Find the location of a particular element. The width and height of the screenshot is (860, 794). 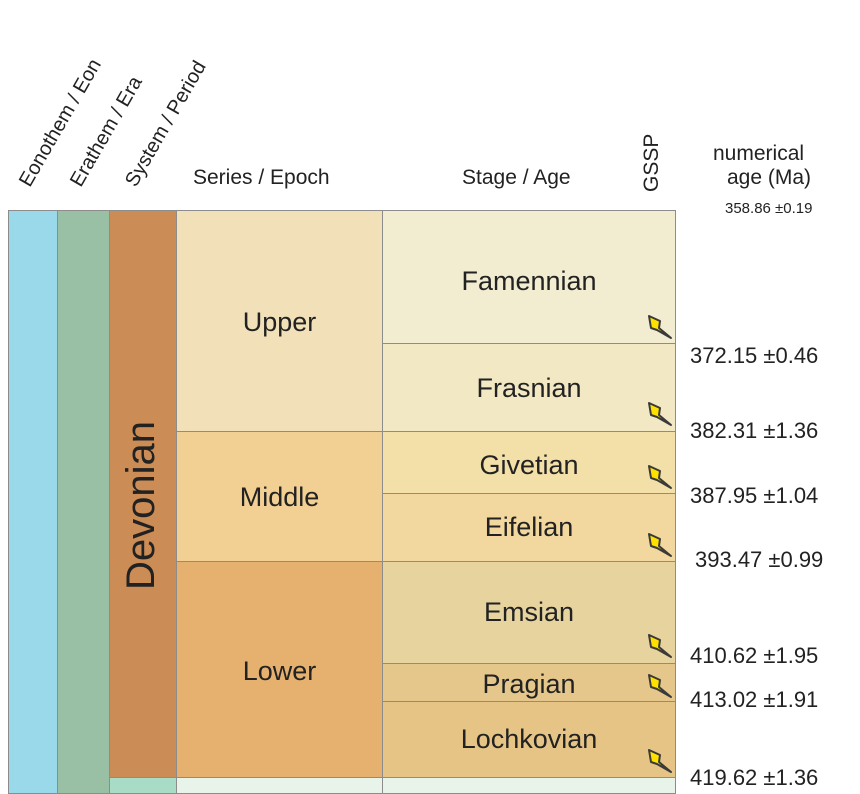

stage-frasnian-label: Frasnian is located at coordinates (529, 388).